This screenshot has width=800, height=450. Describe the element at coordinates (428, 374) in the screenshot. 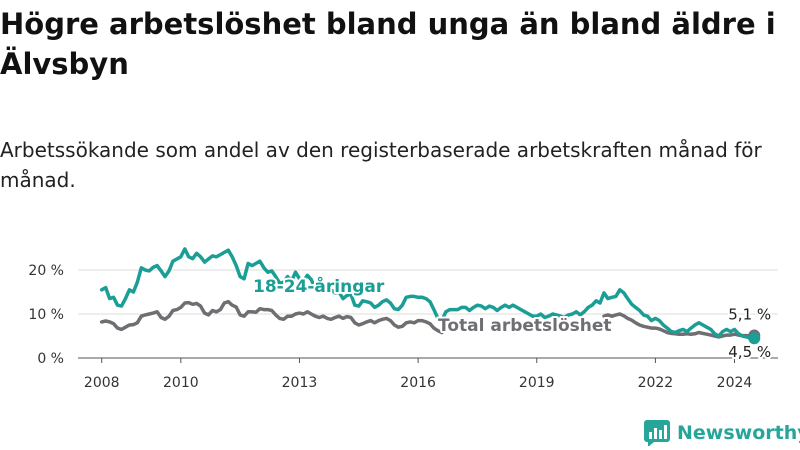

I see `x-axis: 2008 2010 2013 2016 2019 2022 2024` at that location.